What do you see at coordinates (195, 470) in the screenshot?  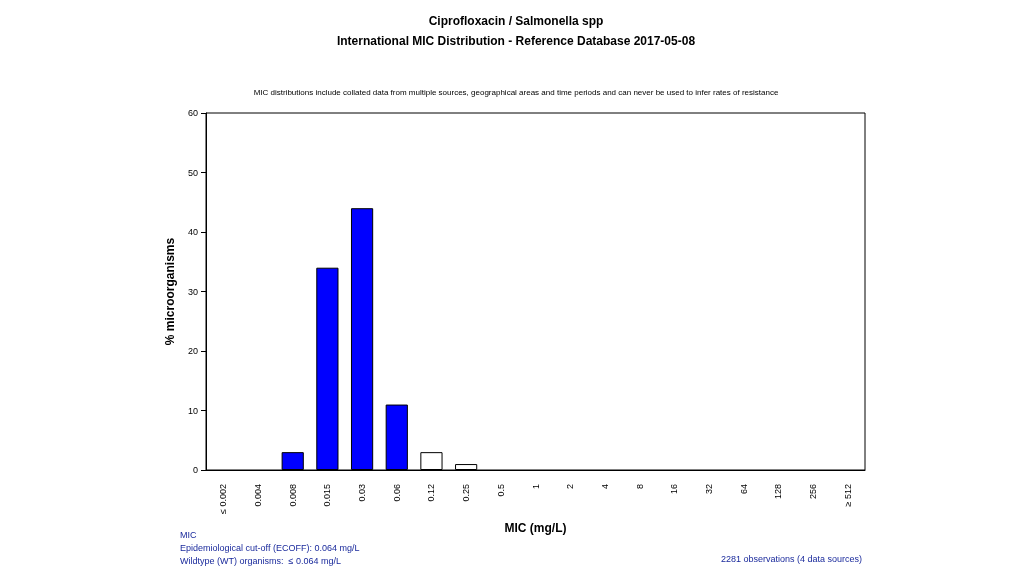 I see `y-tick-label: 0` at bounding box center [195, 470].